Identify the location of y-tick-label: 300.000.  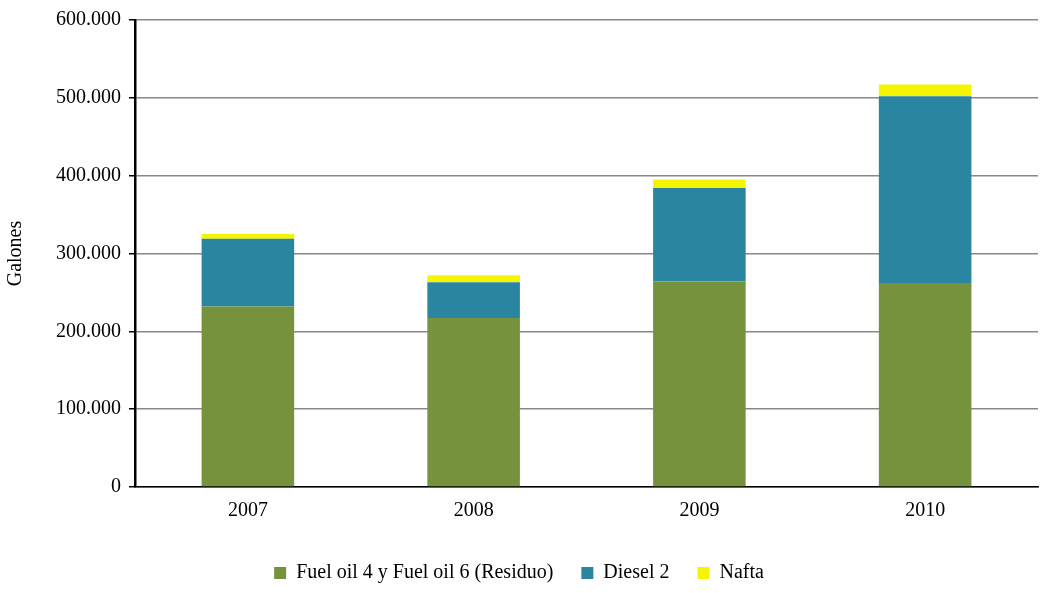
(88, 251).